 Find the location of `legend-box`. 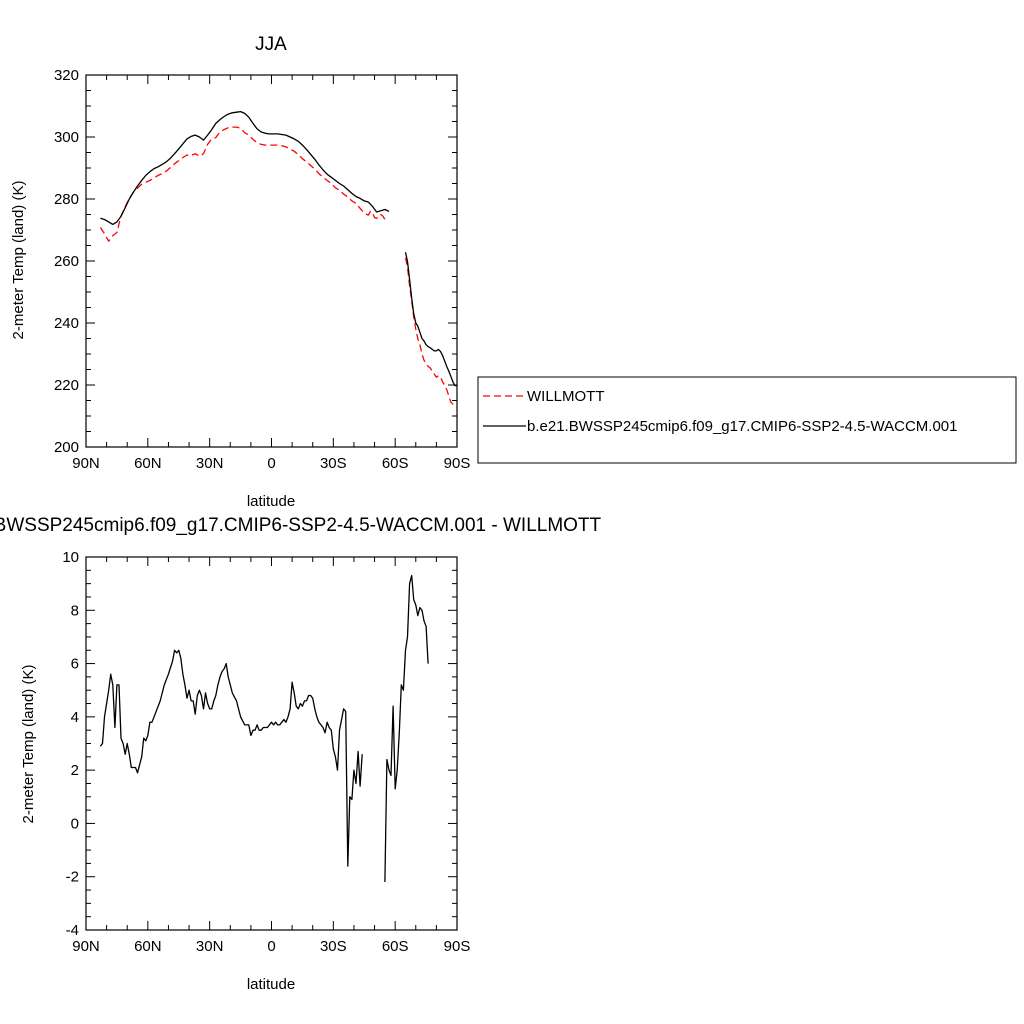

legend-box is located at coordinates (747, 420).